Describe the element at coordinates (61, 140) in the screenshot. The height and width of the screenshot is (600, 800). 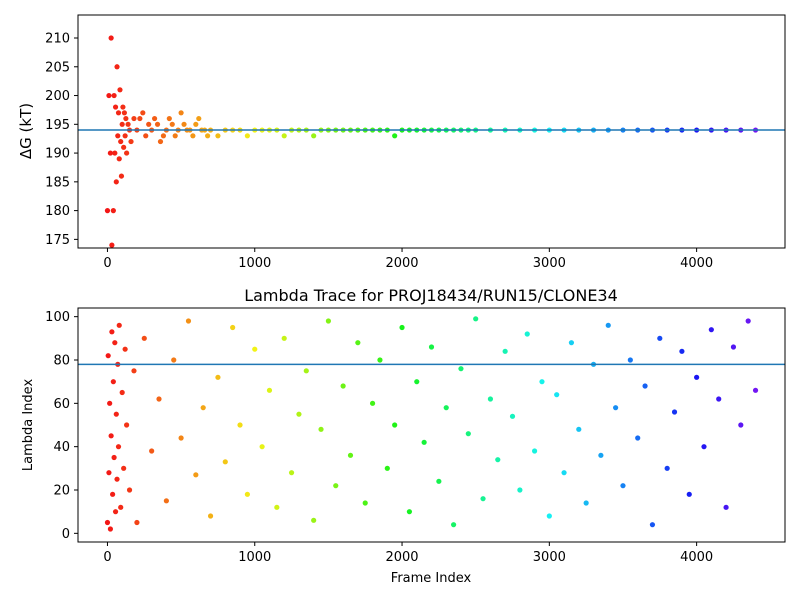
I see `top-y-ticks: 175 180 185 190 195 200 205 210` at that location.